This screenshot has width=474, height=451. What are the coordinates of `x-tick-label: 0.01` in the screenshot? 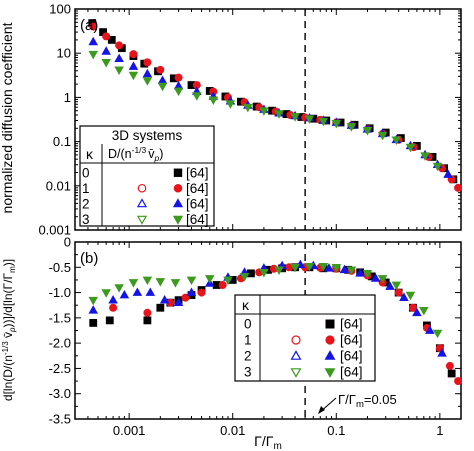 It's located at (232, 430).